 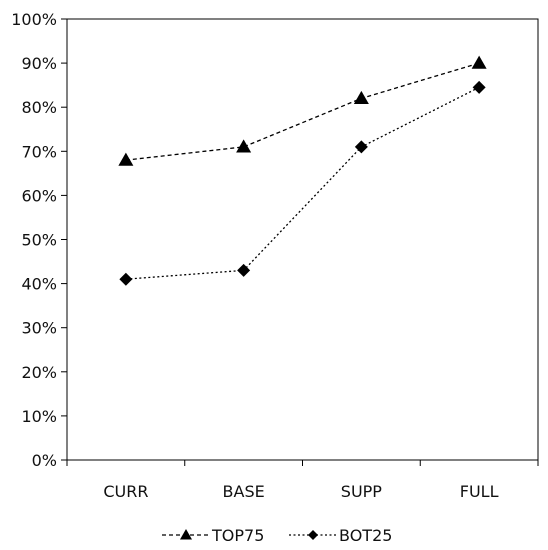 I want to click on series-top75, so click(x=302, y=110).